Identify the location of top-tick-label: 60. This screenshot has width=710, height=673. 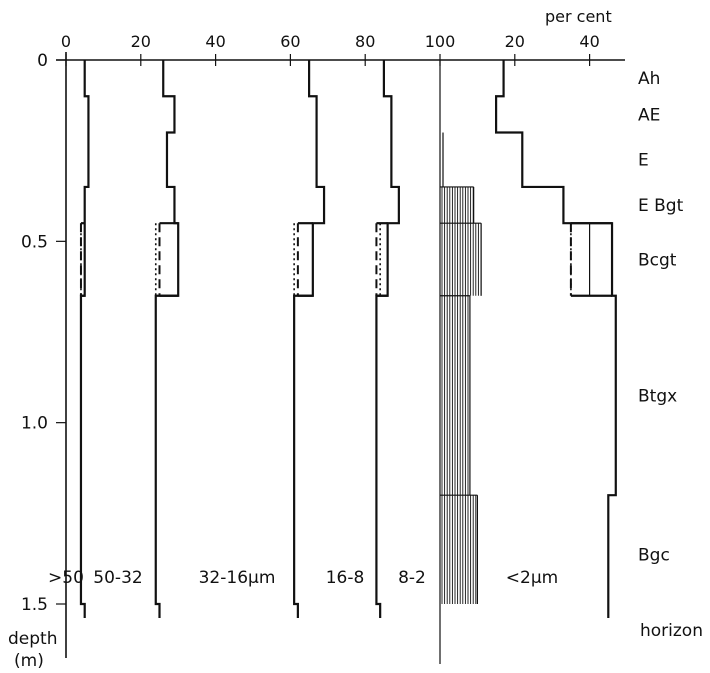
(290, 41).